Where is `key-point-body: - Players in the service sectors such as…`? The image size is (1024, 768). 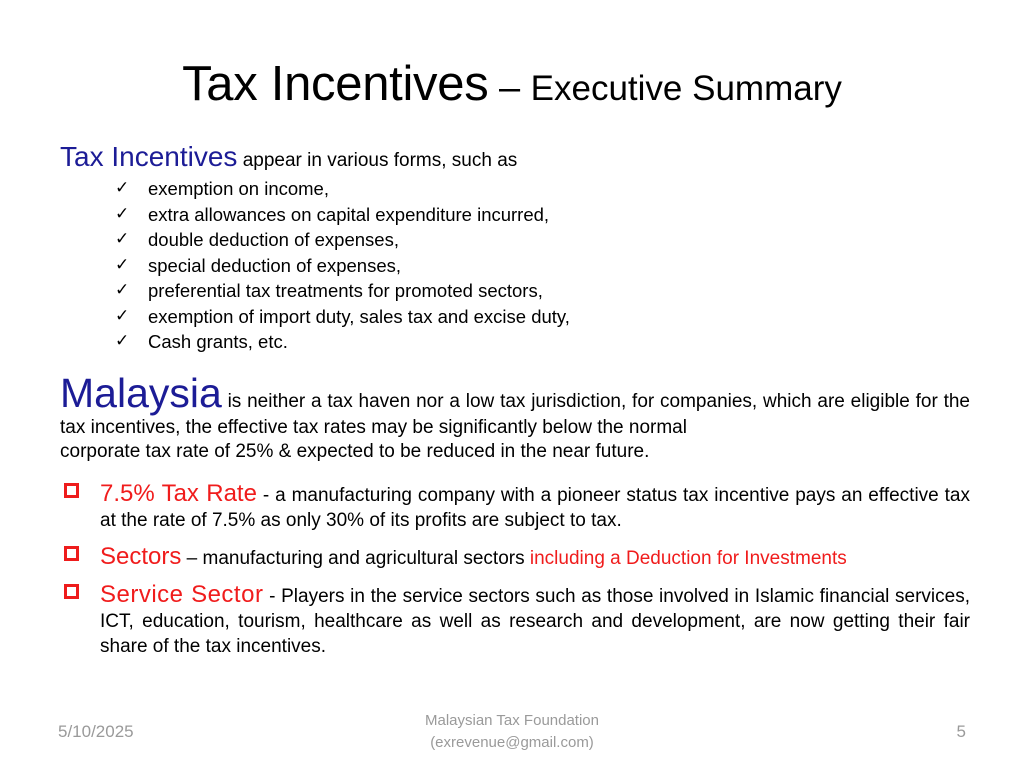
key-point-body: - Players in the service sectors such as… is located at coordinates (535, 621).